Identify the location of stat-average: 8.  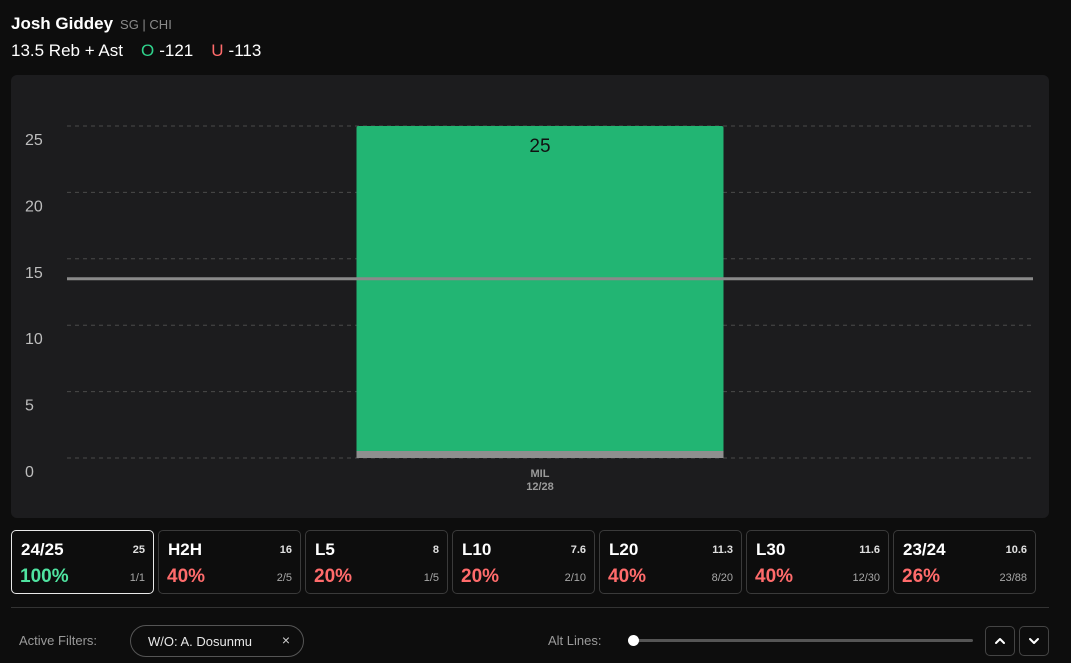
(435, 550).